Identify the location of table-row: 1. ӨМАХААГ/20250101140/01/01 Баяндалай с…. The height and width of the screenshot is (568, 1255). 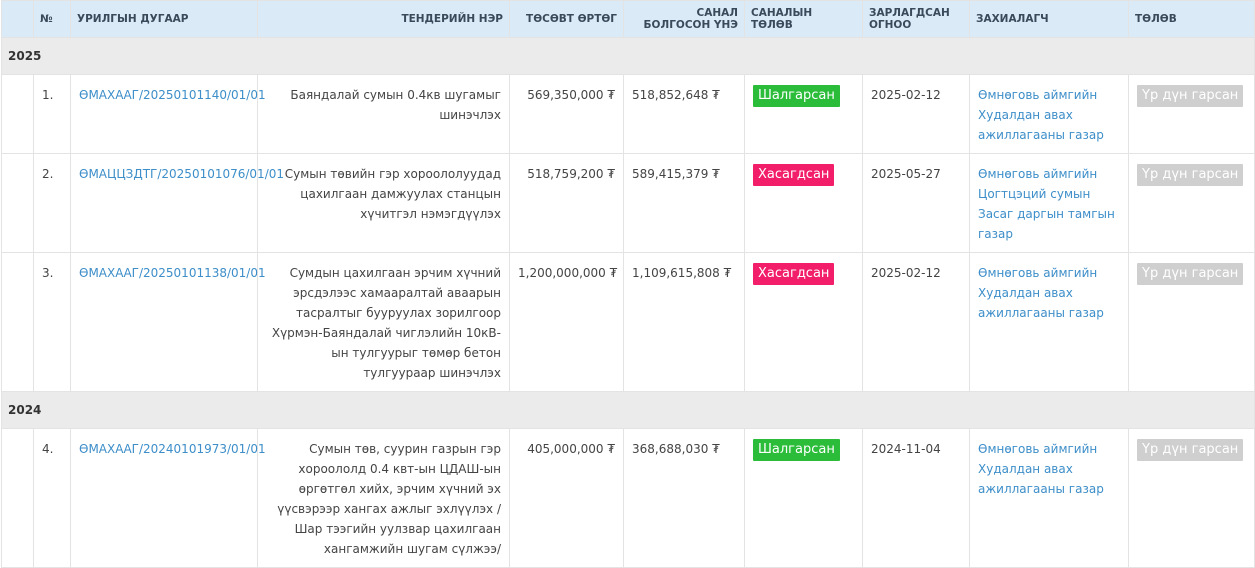
(628, 114).